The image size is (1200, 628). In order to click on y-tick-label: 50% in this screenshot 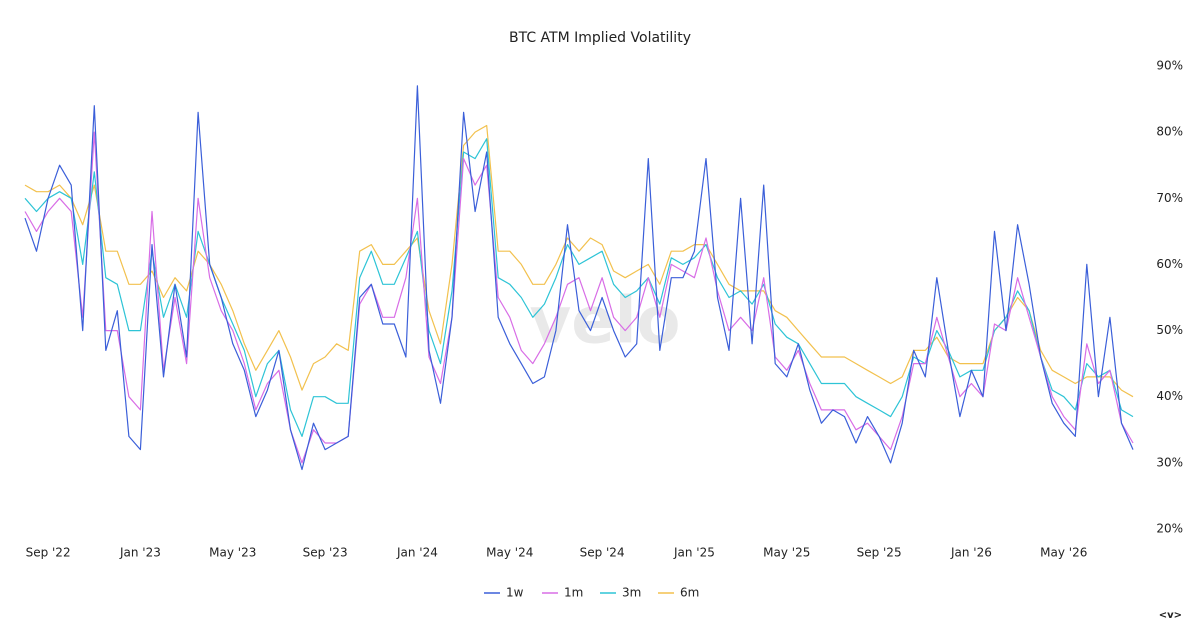, I will do `click(1169, 330)`.